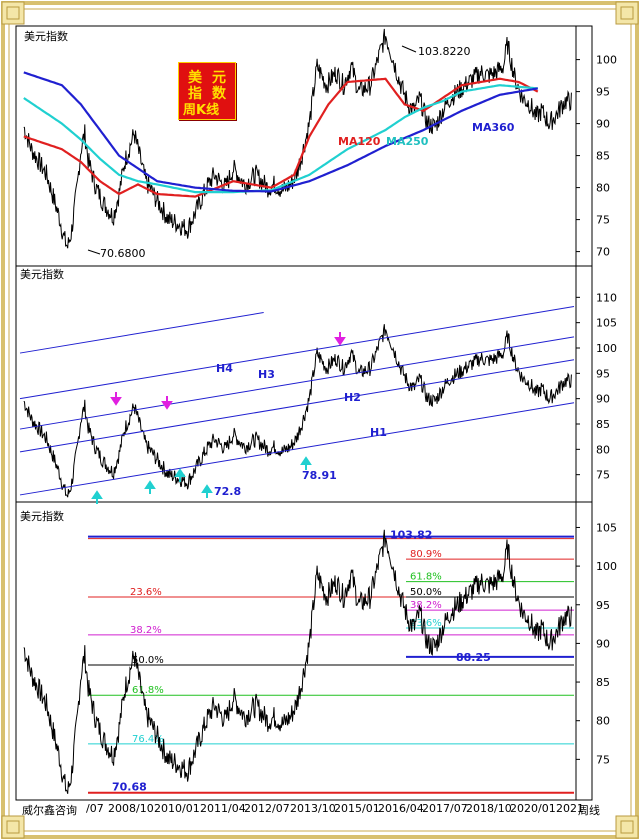  Describe the element at coordinates (445, 808) in the screenshot. I see `x-tick-label: 2017/07` at that location.